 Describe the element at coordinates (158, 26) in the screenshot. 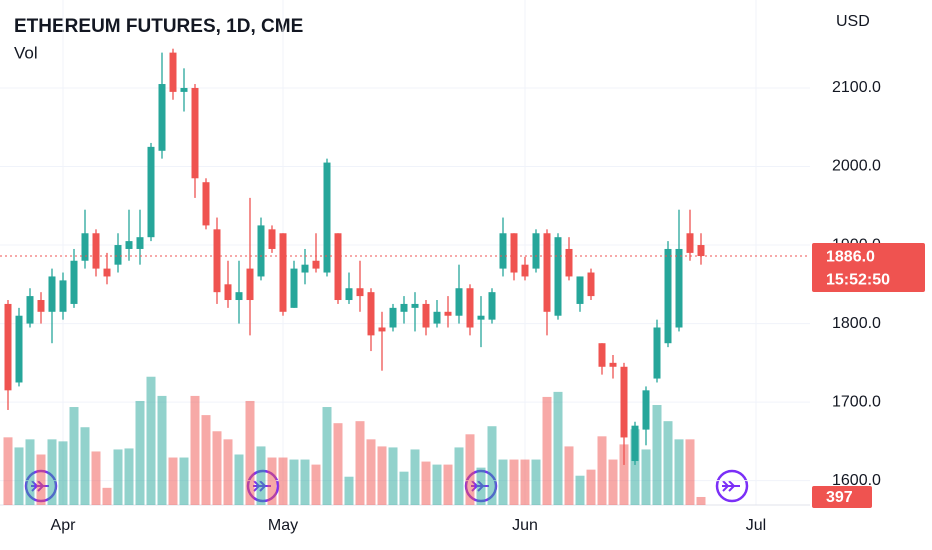

I see `chart-title: ETHEREUM FUTURES, 1D, CME` at that location.